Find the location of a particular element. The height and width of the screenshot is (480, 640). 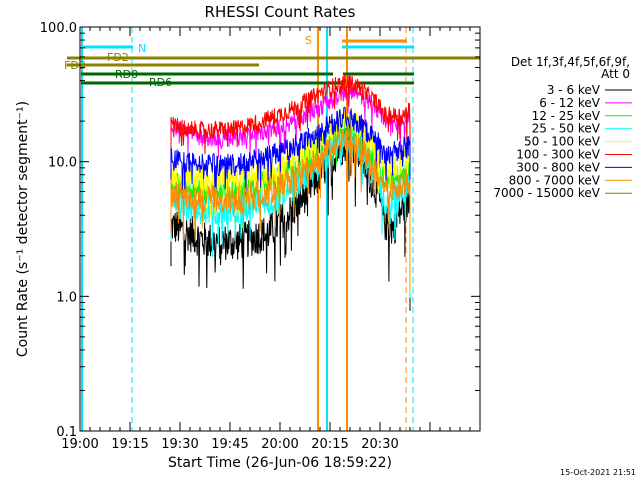

legend-label: 3 - 6 keV is located at coordinates (574, 90).